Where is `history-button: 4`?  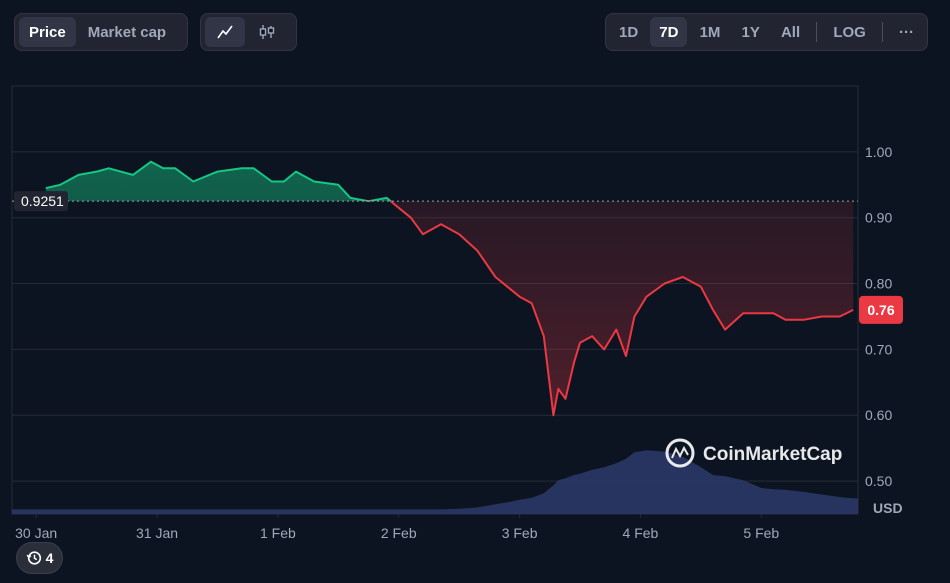 history-button: 4 is located at coordinates (39, 558).